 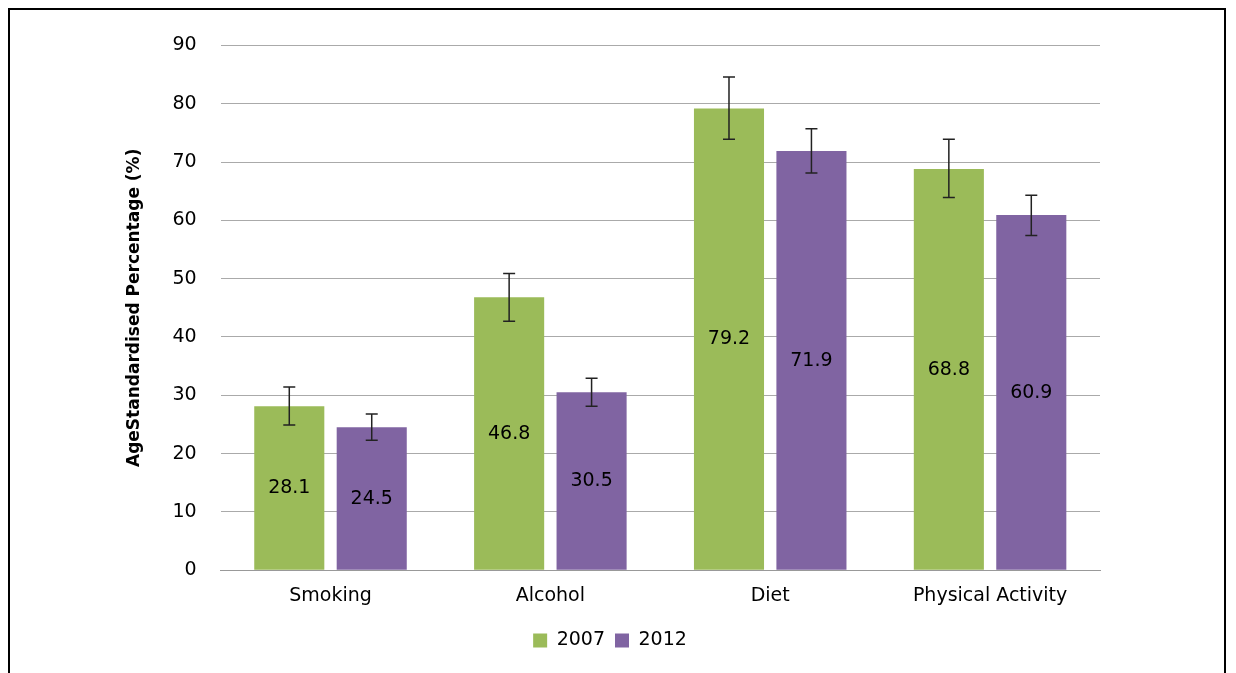 What do you see at coordinates (184, 159) in the screenshot?
I see `y-tick-label: 70` at bounding box center [184, 159].